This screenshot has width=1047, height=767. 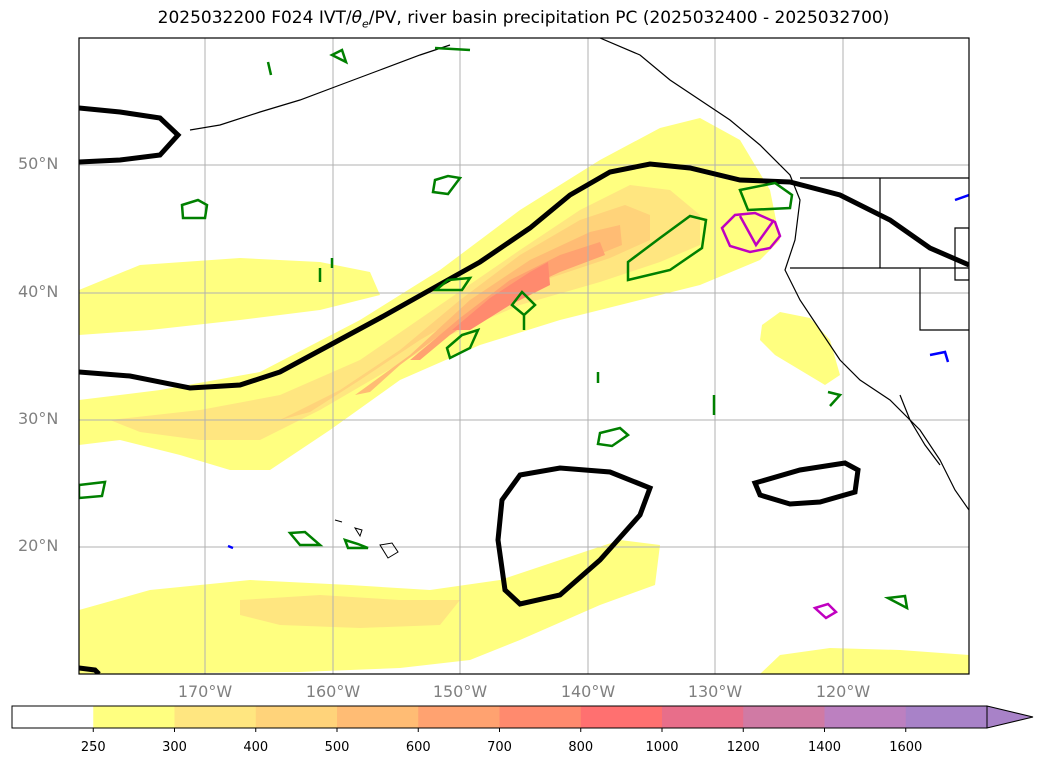 I want to click on hawaii-islands, so click(x=366, y=539).